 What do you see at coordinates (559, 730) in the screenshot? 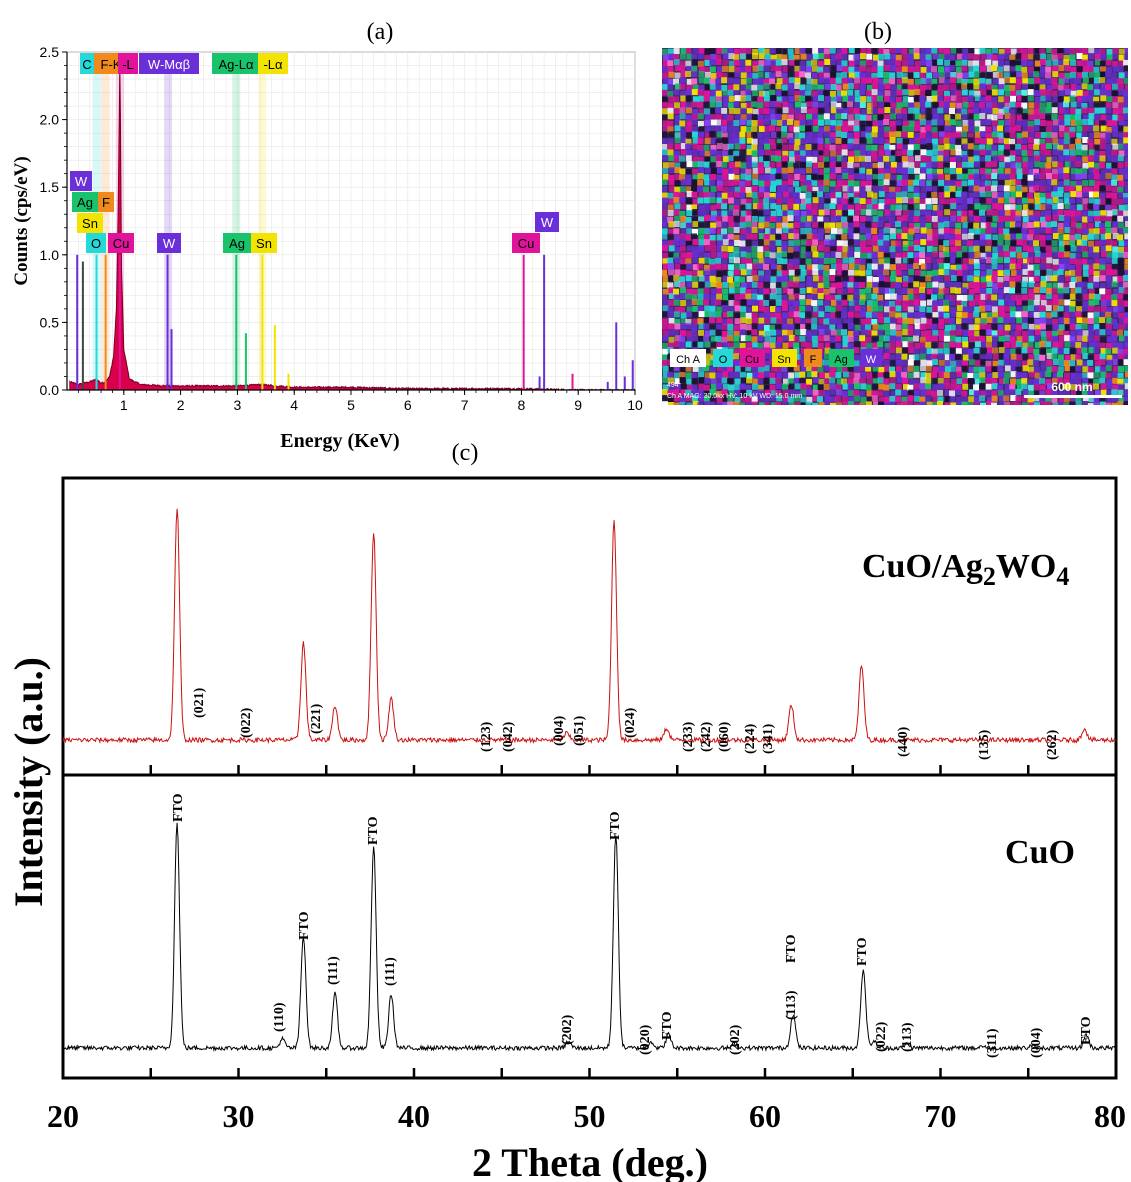
I see `hkl-label: (004)` at bounding box center [559, 730].